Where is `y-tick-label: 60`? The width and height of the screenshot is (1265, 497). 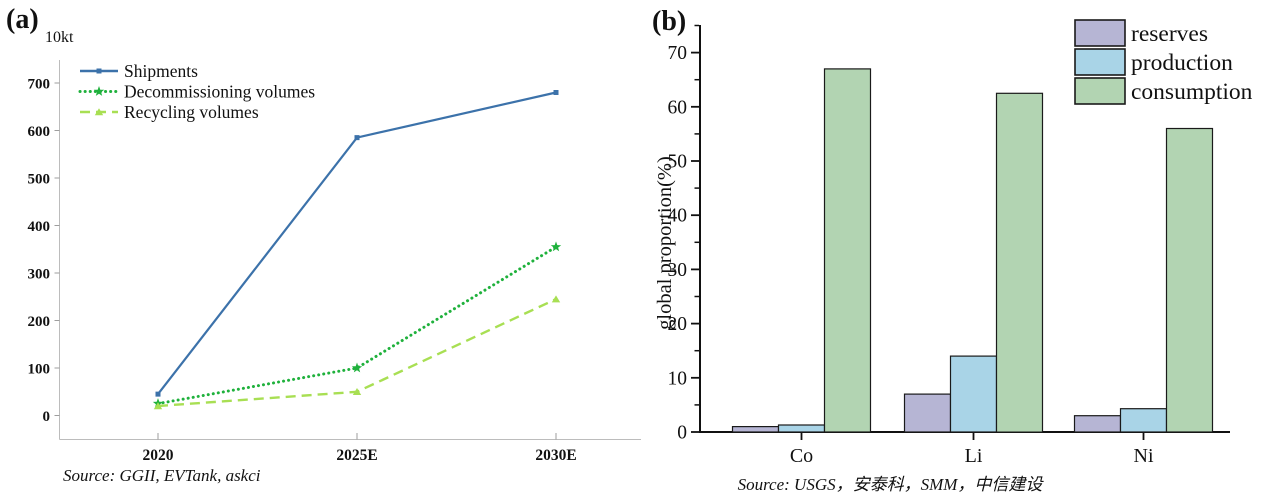
y-tick-label: 60 is located at coordinates (678, 107).